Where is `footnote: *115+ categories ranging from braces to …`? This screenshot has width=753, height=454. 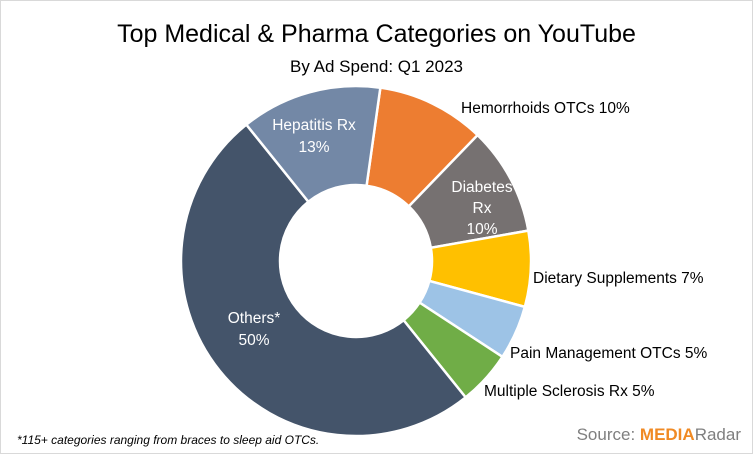 footnote: *115+ categories ranging from braces to … is located at coordinates (168, 440).